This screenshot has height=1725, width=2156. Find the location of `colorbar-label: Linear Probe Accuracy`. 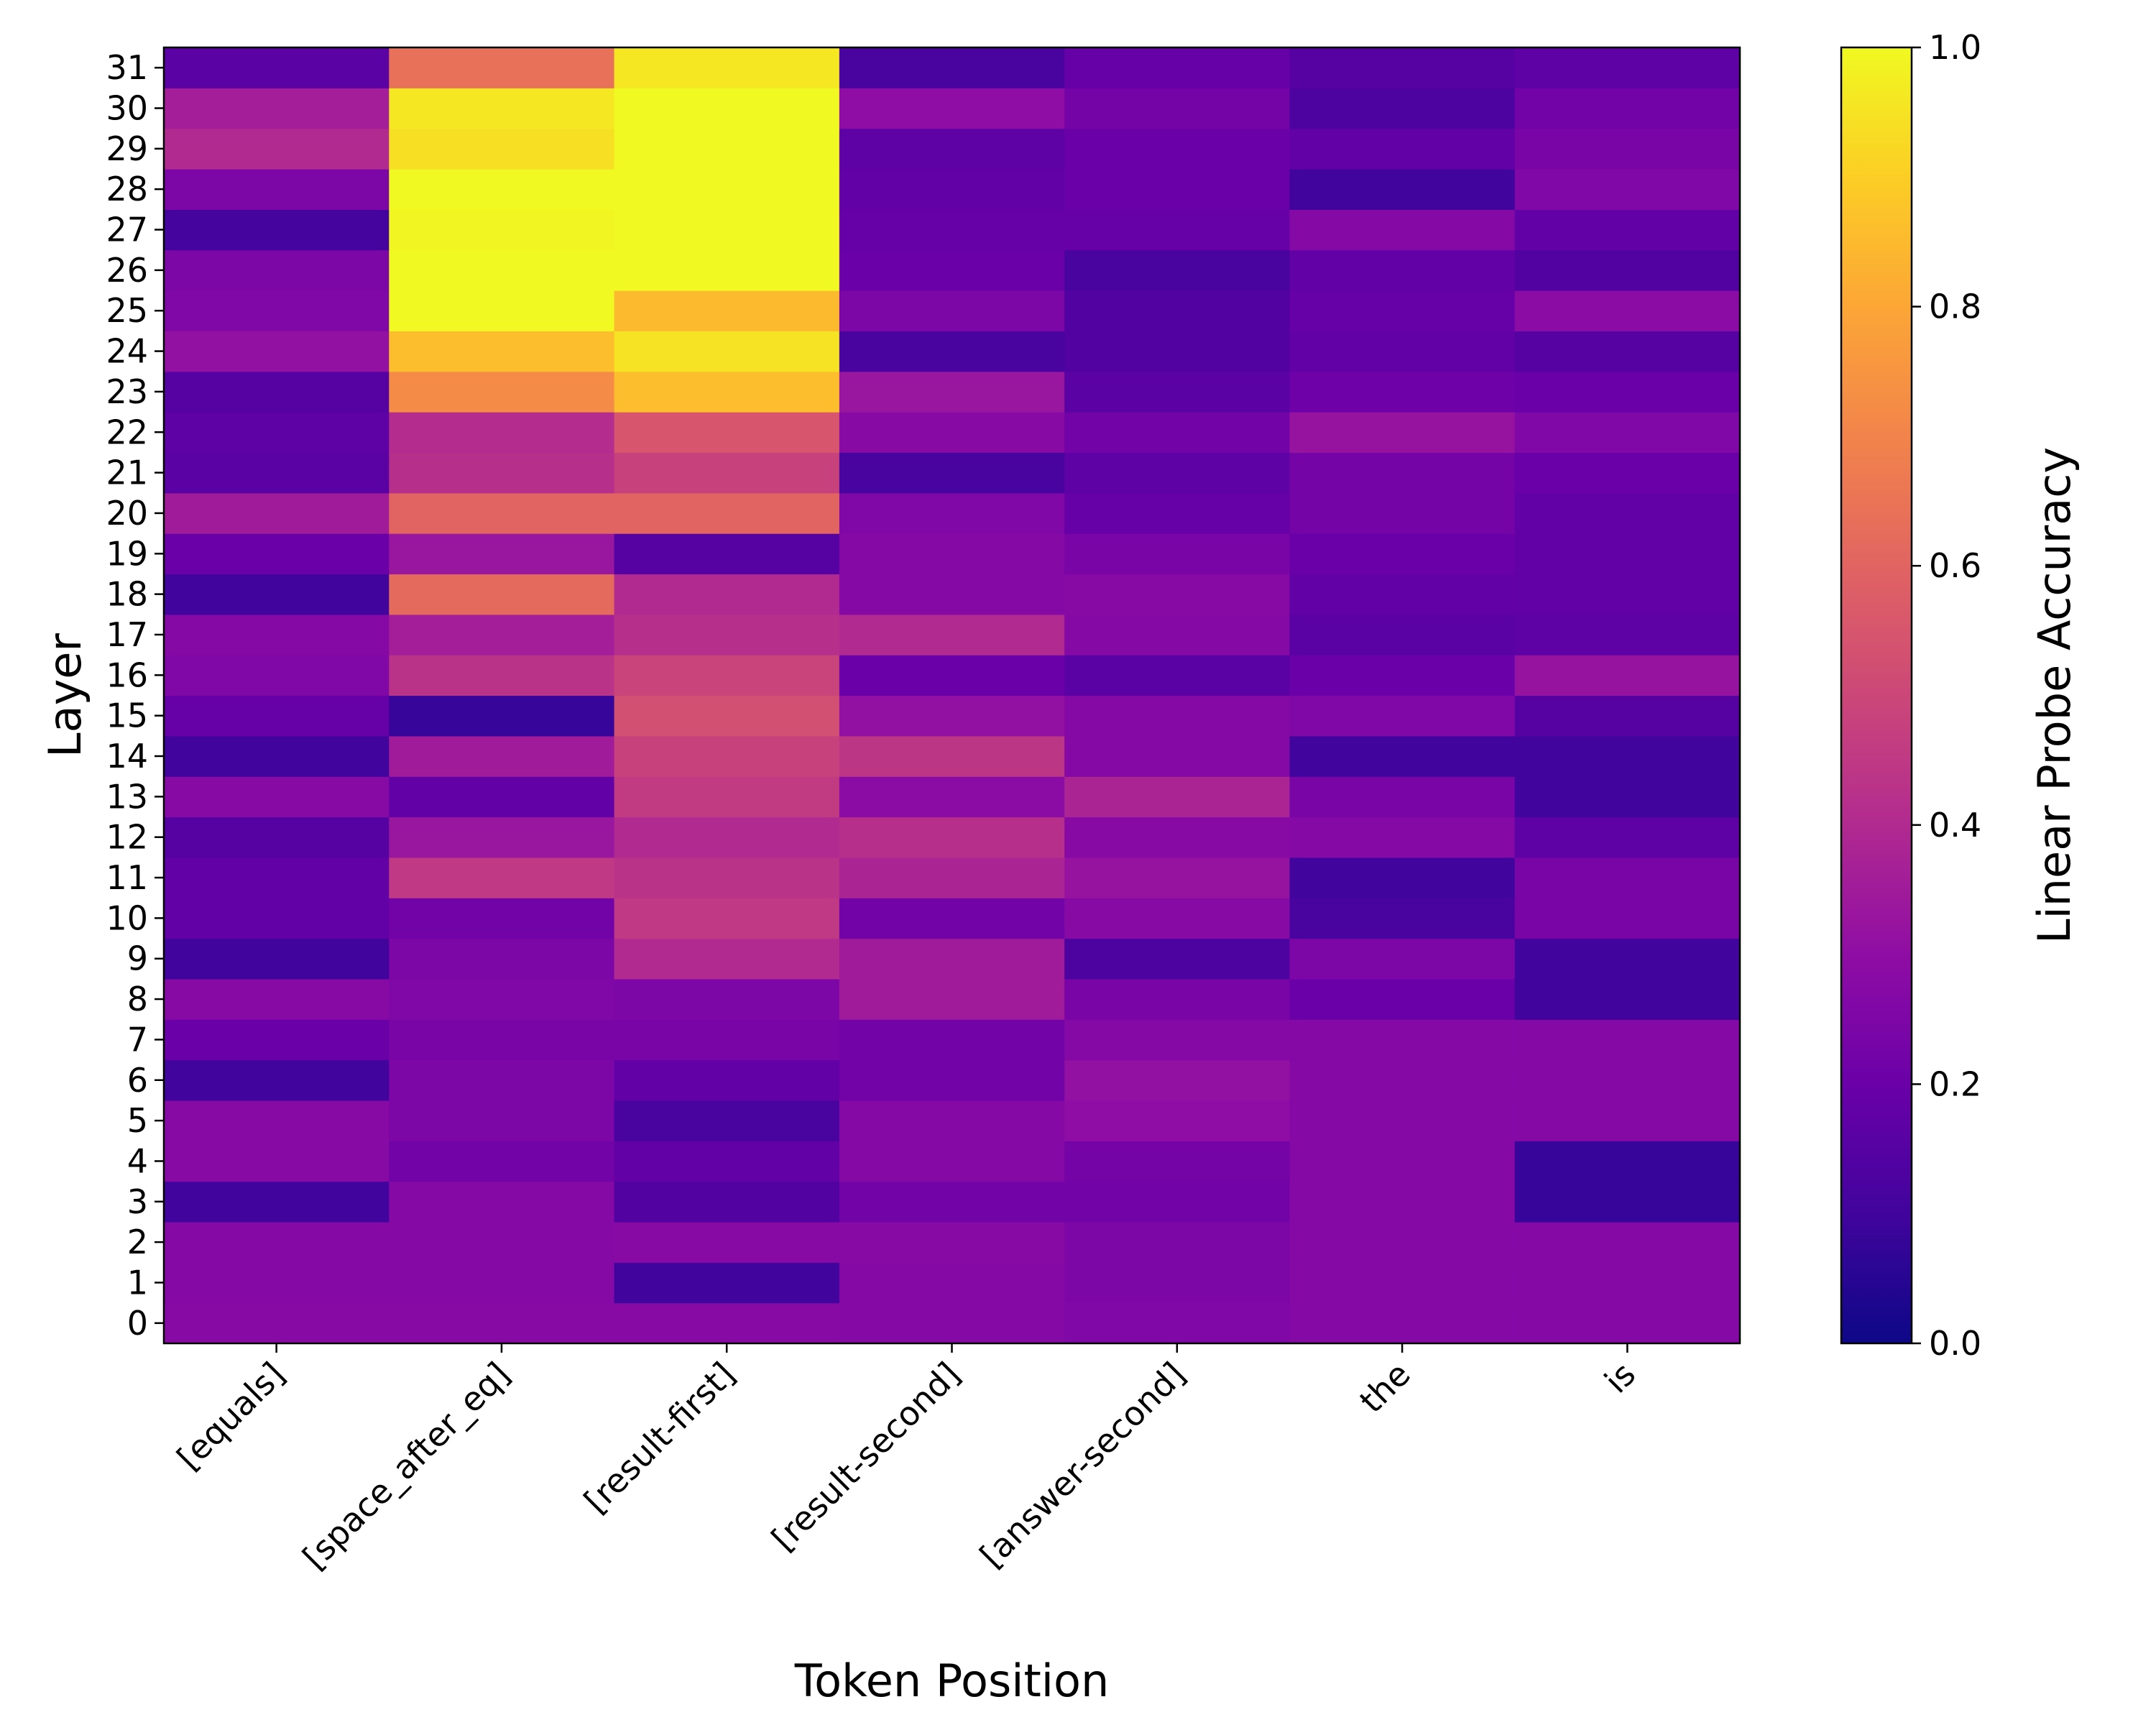

colorbar-label: Linear Probe Accuracy is located at coordinates (2054, 695).